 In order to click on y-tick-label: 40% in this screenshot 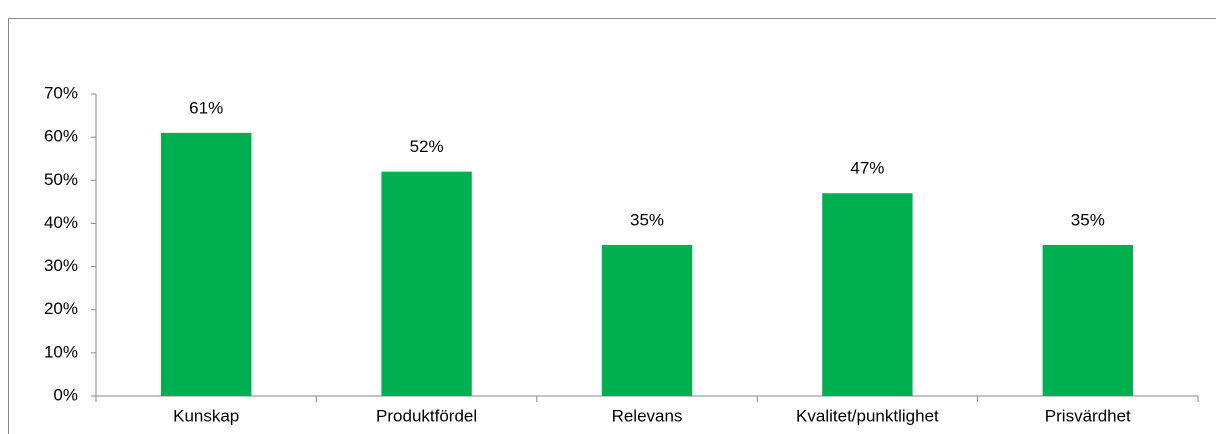, I will do `click(61, 222)`.